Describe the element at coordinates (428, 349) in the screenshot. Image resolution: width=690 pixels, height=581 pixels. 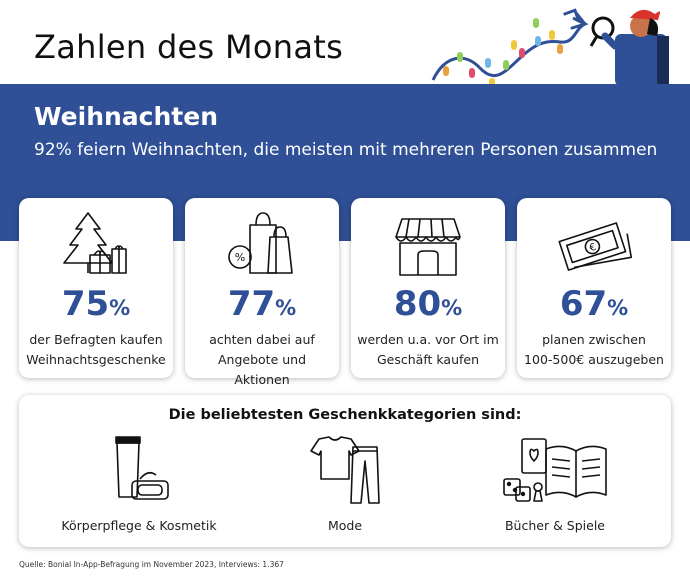
I see `stat-description: werden u.a. vor Ort im Geschäft kaufen` at that location.